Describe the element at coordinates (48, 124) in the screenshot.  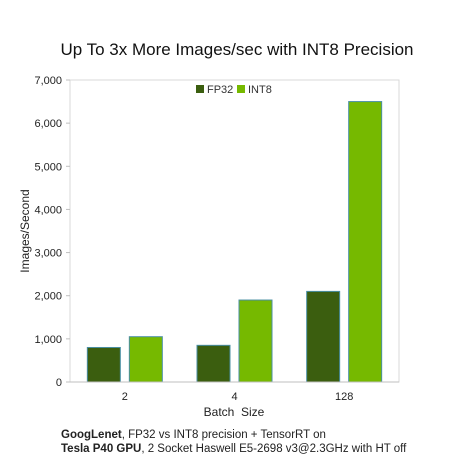
I see `y-tick-label: 6,000` at that location.